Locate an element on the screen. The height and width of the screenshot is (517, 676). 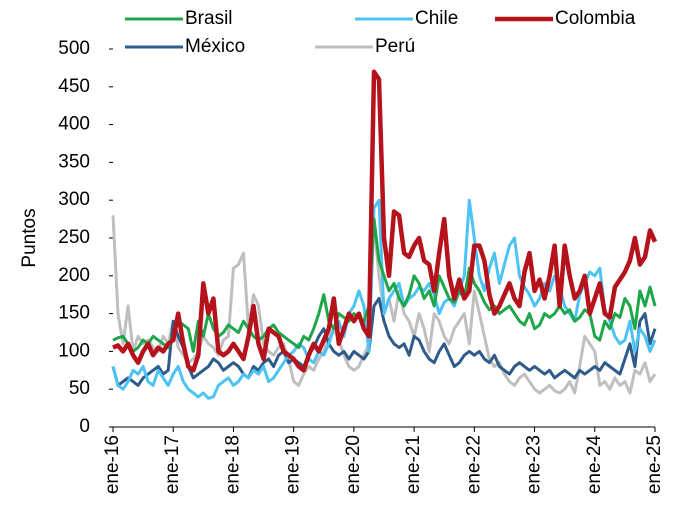
x-tick-label: ene-18 is located at coordinates (232, 464).